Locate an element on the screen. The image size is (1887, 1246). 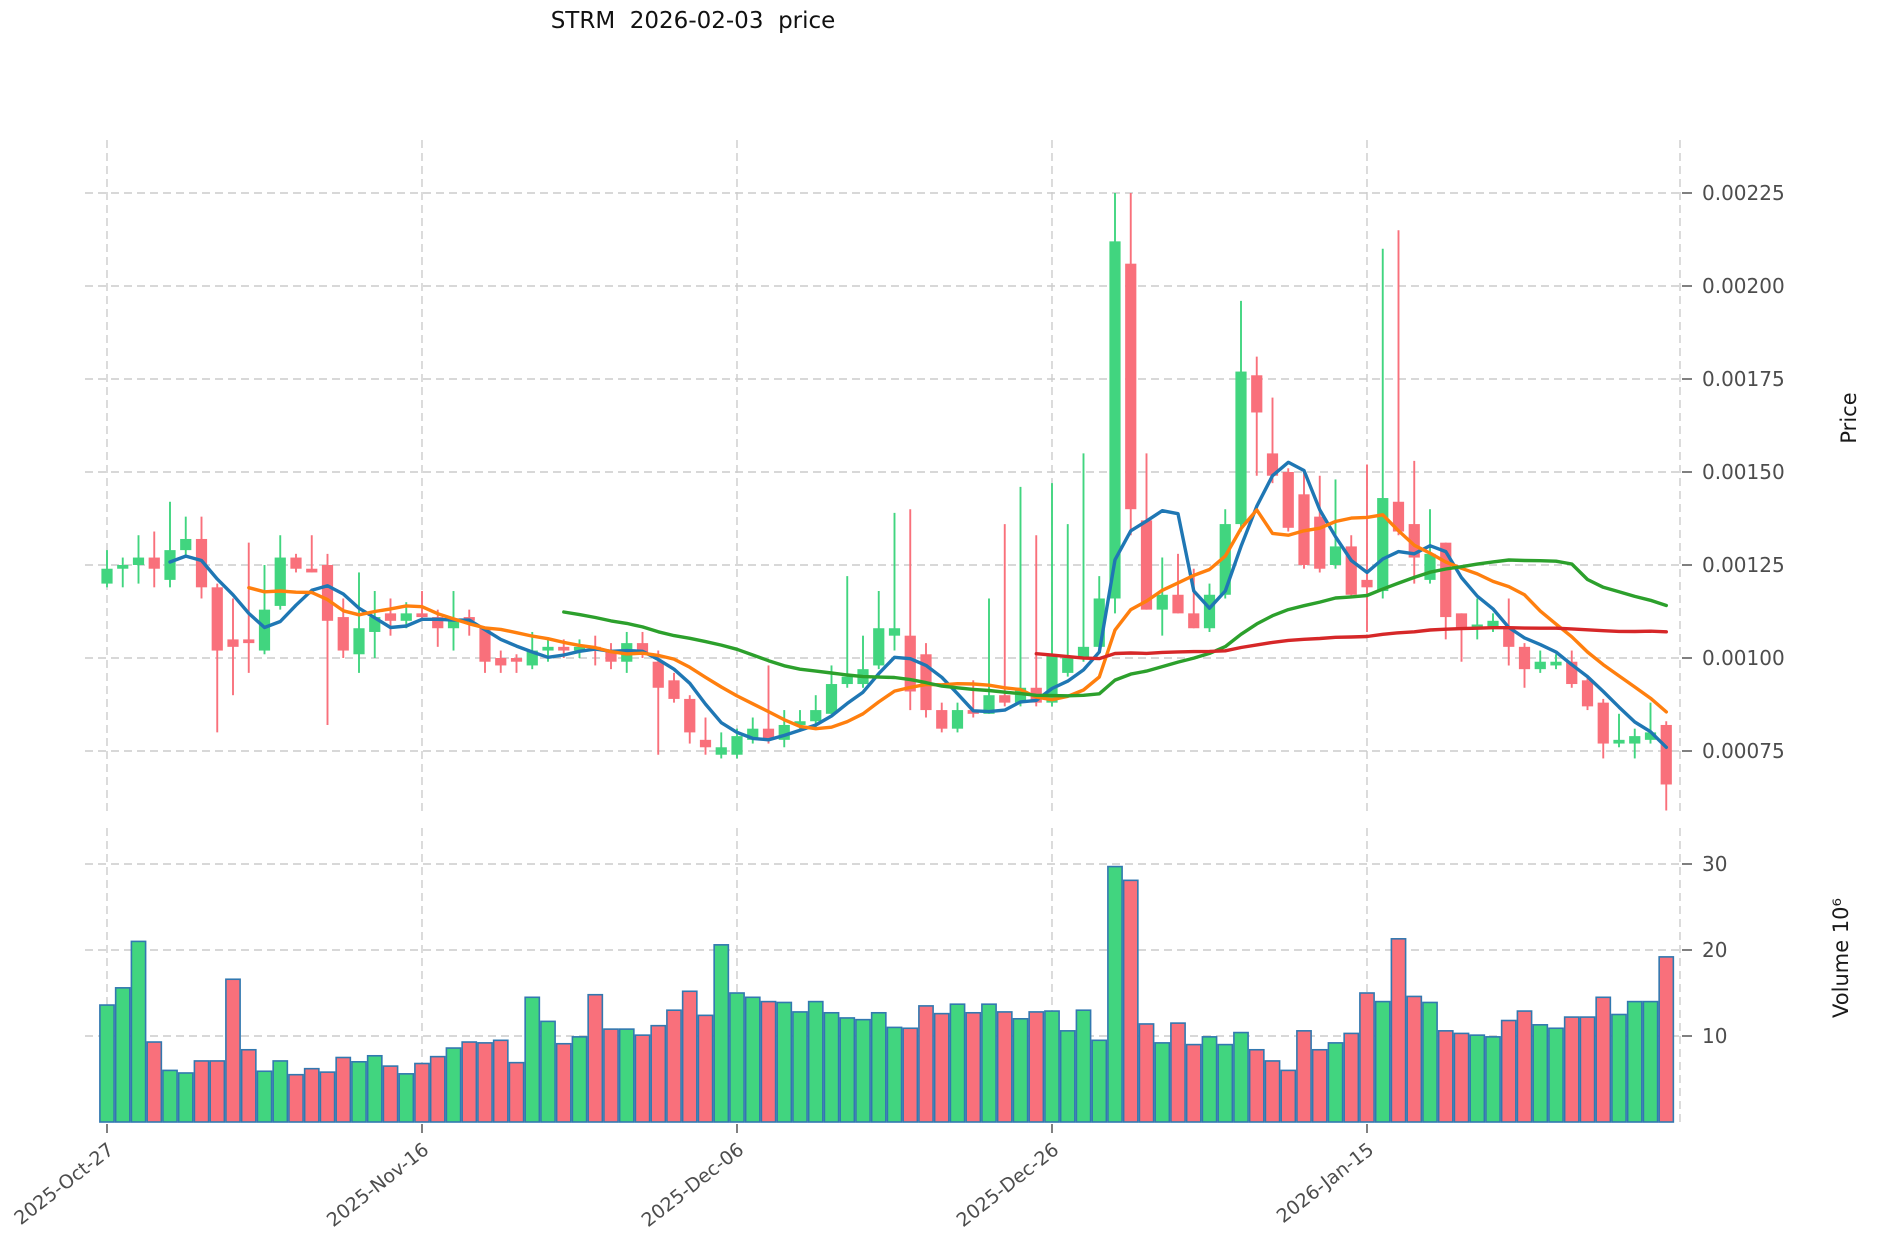
sma60-line is located at coordinates (1351, 643).